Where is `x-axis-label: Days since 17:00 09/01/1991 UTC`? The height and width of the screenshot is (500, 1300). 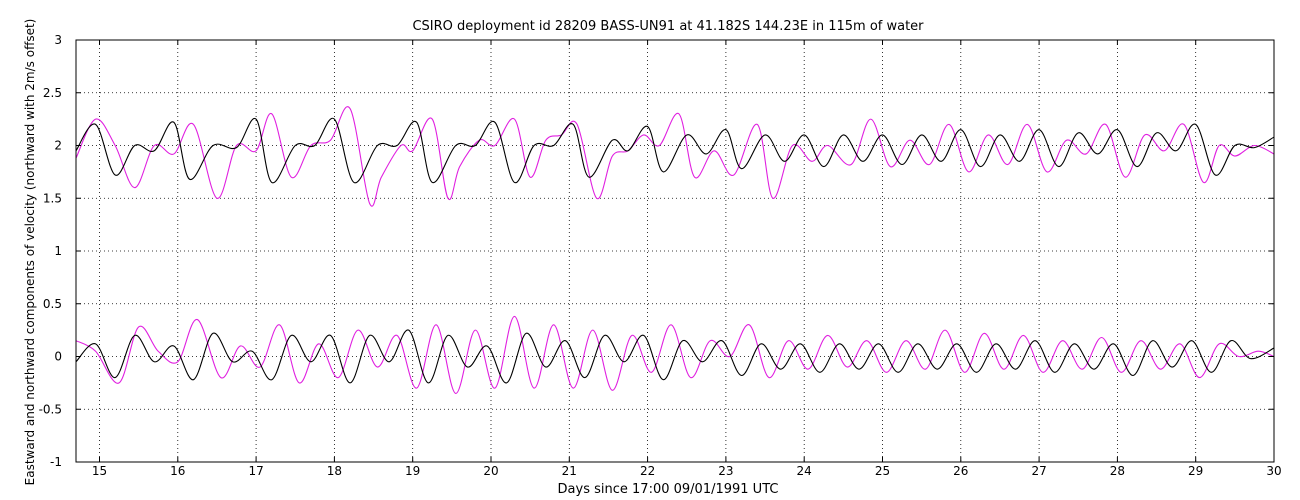
x-axis-label: Days since 17:00 09/01/1991 UTC is located at coordinates (668, 489).